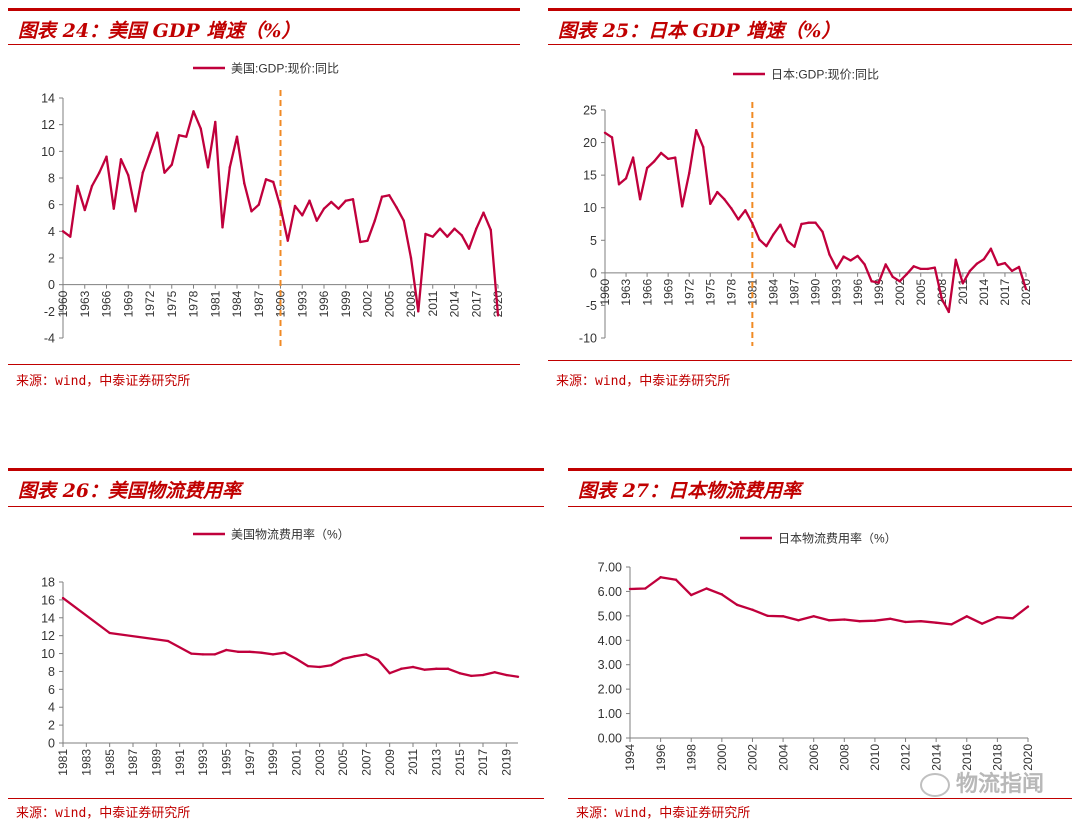  Describe the element at coordinates (610, 616) in the screenshot. I see `y-tick-label: 5.00` at that location.